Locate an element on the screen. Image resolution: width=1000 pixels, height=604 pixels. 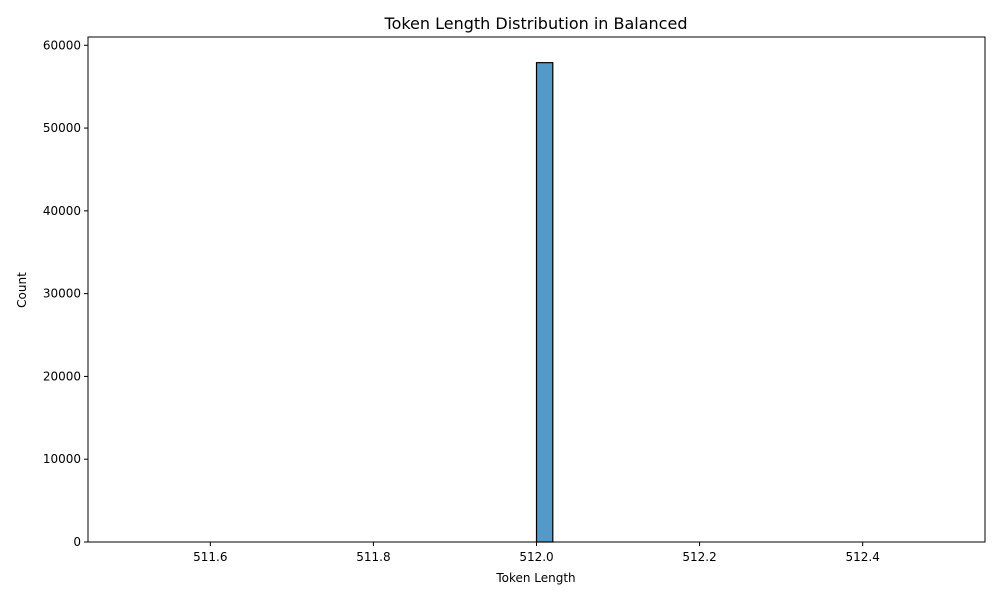
x-tick-label: 511.6 is located at coordinates (210, 557).